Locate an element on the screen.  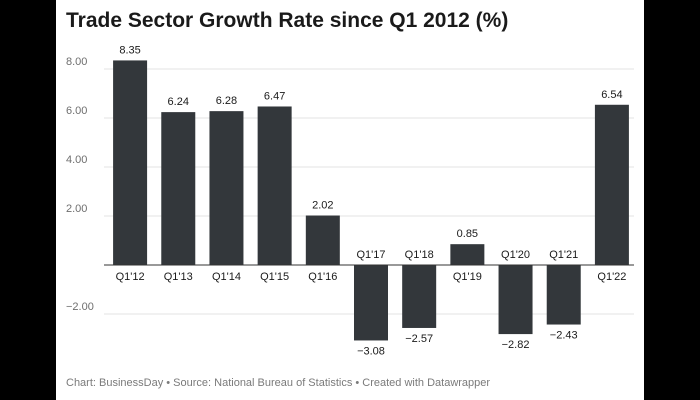
data-label: −2.82 is located at coordinates (516, 345).